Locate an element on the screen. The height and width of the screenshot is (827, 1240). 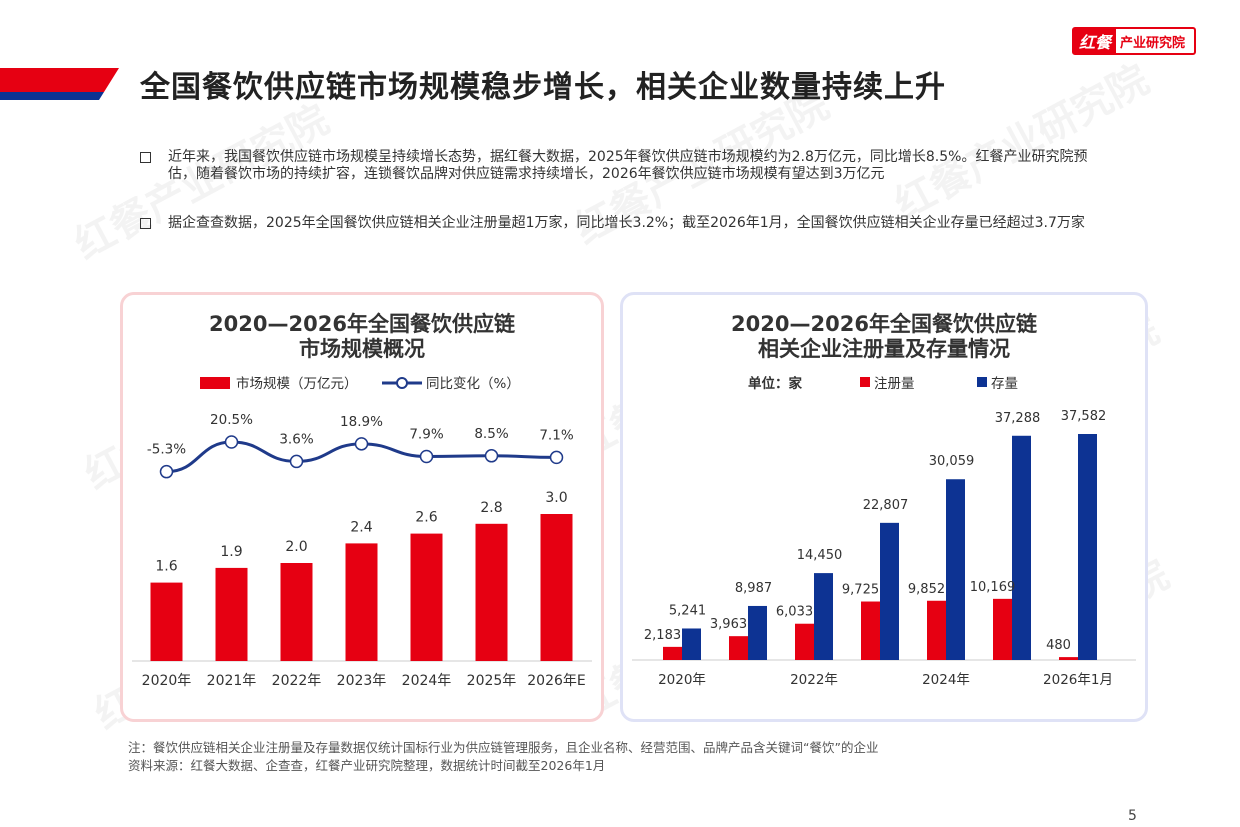
chart-title-line2: 市场规模概况 is located at coordinates (362, 349).